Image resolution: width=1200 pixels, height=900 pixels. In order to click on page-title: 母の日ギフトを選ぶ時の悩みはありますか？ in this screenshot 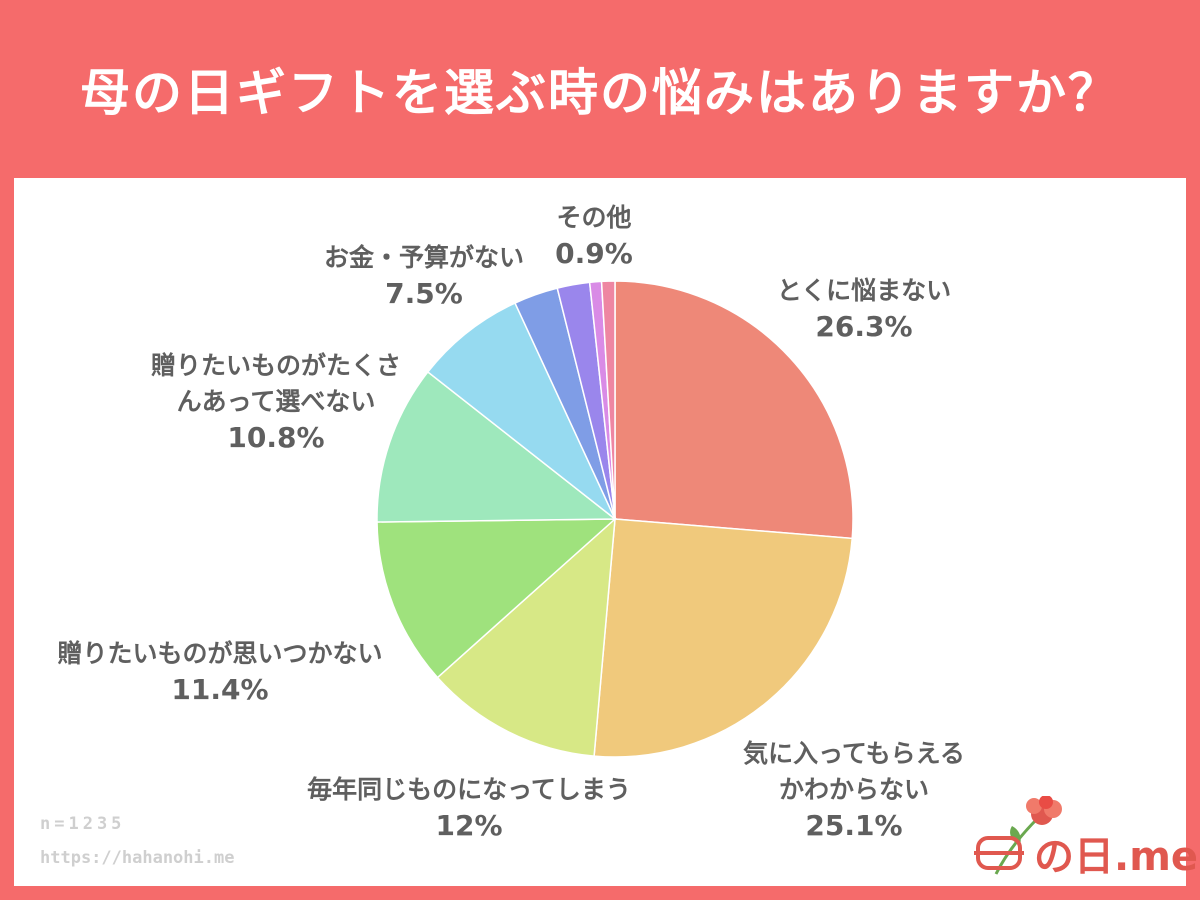, I will do `click(600, 93)`.